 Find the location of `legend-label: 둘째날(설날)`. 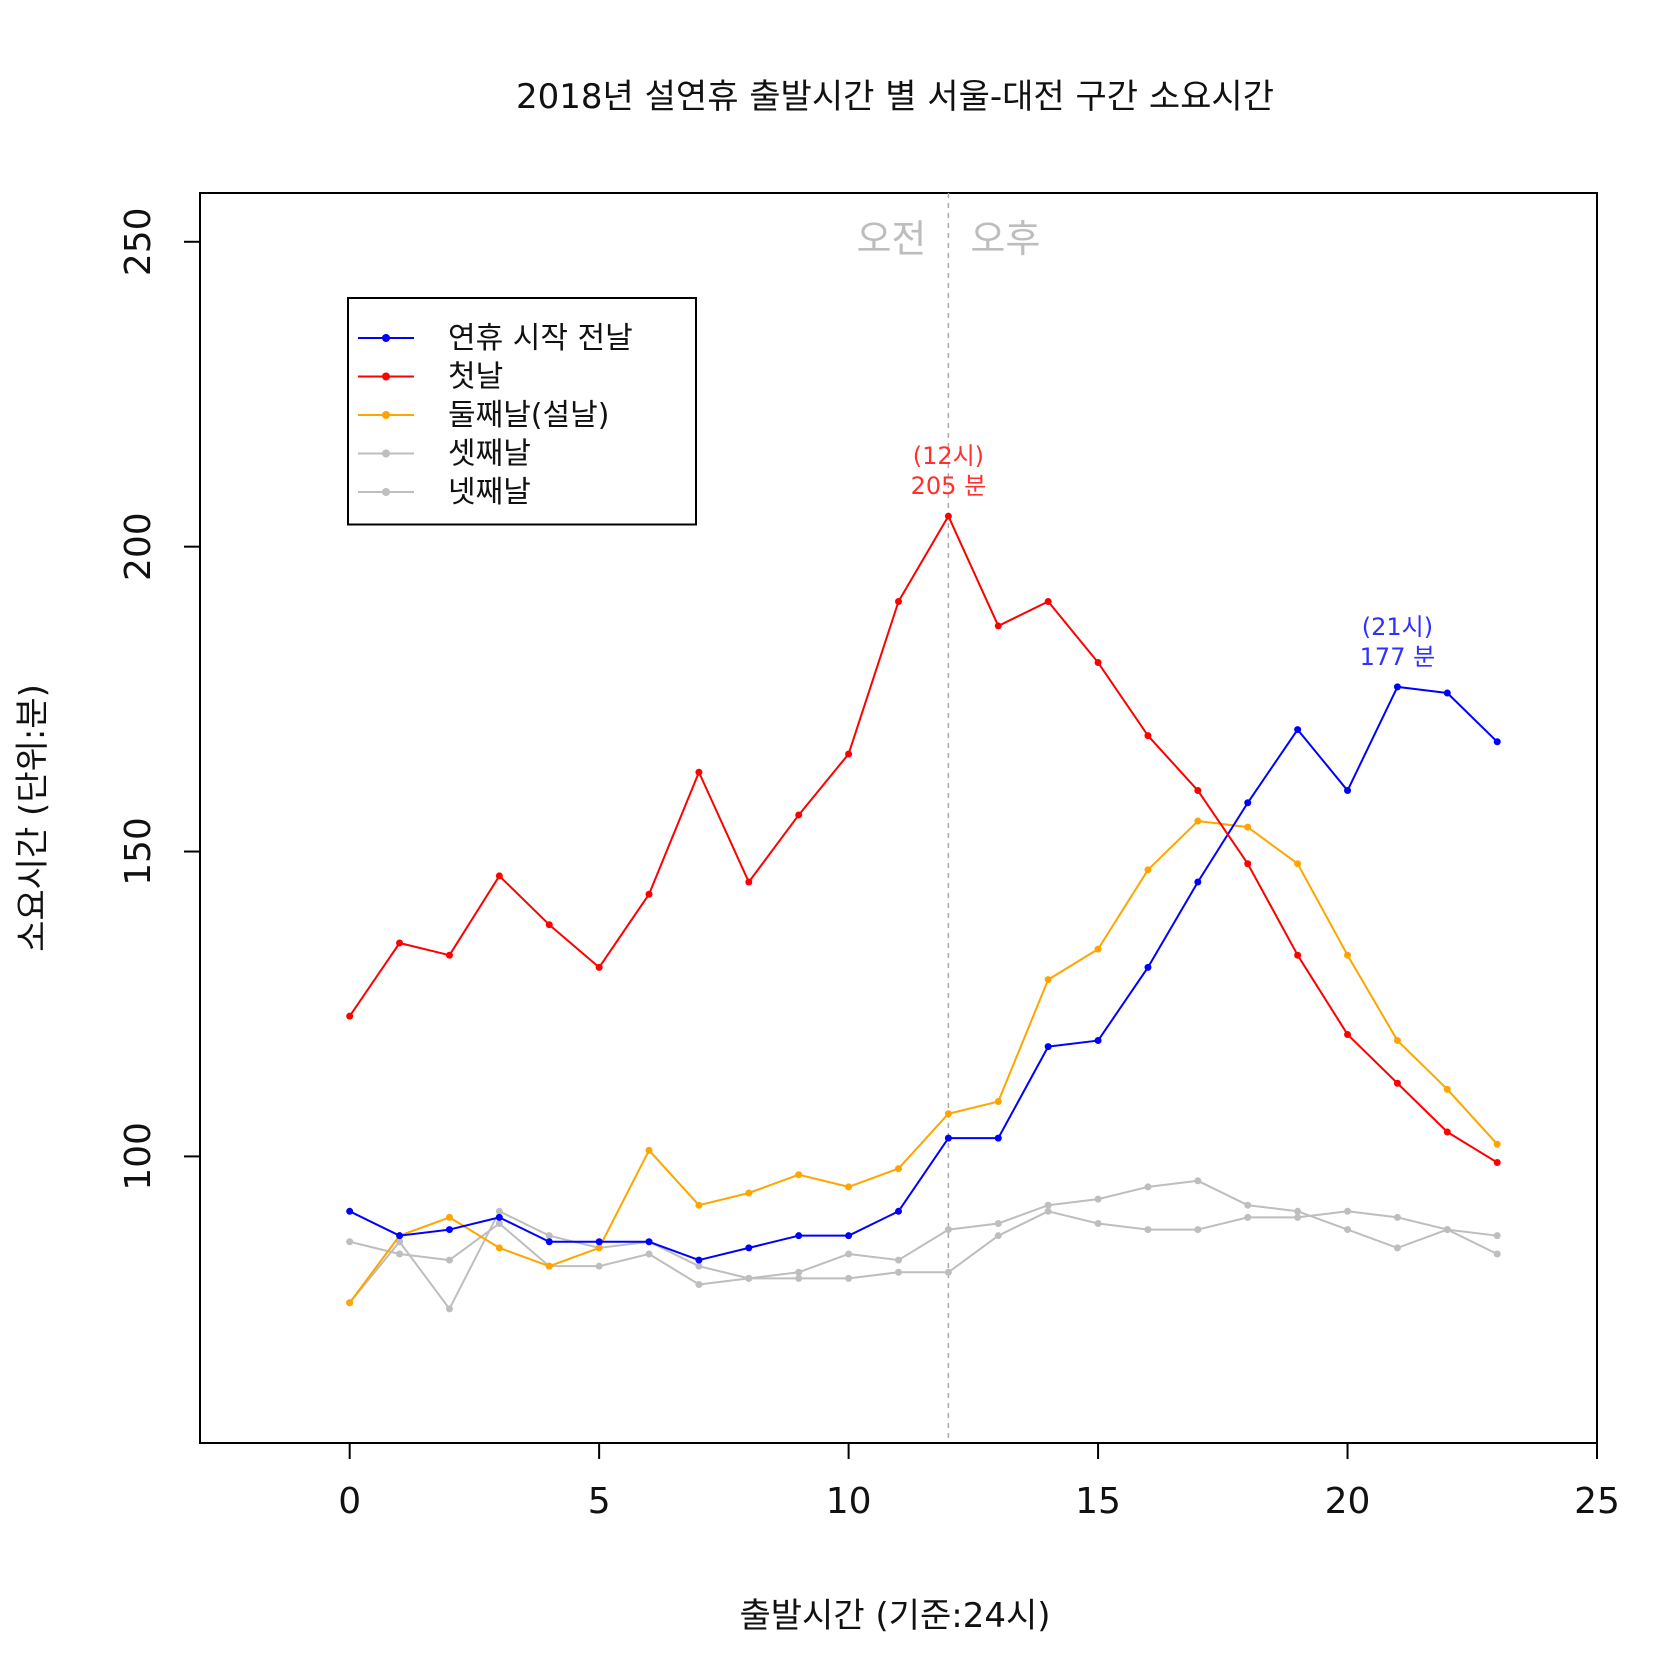

legend-label: 둘째날(설날) is located at coordinates (528, 415).